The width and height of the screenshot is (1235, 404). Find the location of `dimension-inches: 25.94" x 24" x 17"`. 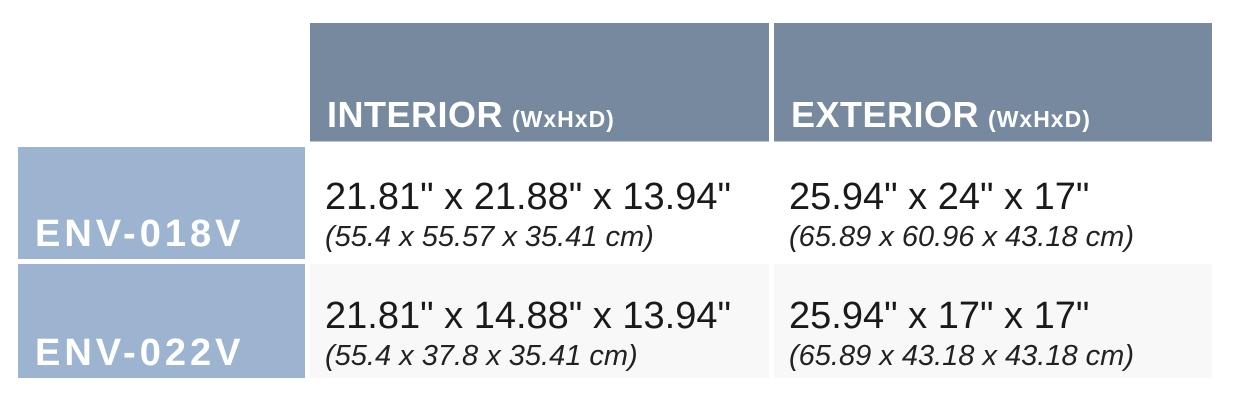

dimension-inches: 25.94" x 24" x 17" is located at coordinates (939, 196).